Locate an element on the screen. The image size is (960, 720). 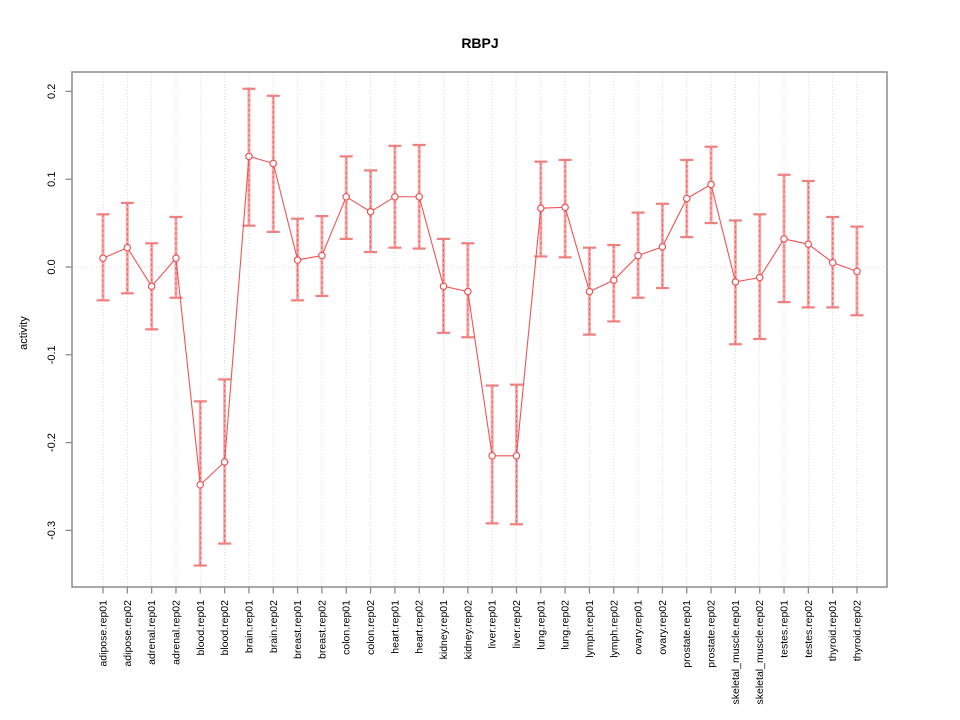
x-tick-label: adipose.rep01 is located at coordinates (104, 633).